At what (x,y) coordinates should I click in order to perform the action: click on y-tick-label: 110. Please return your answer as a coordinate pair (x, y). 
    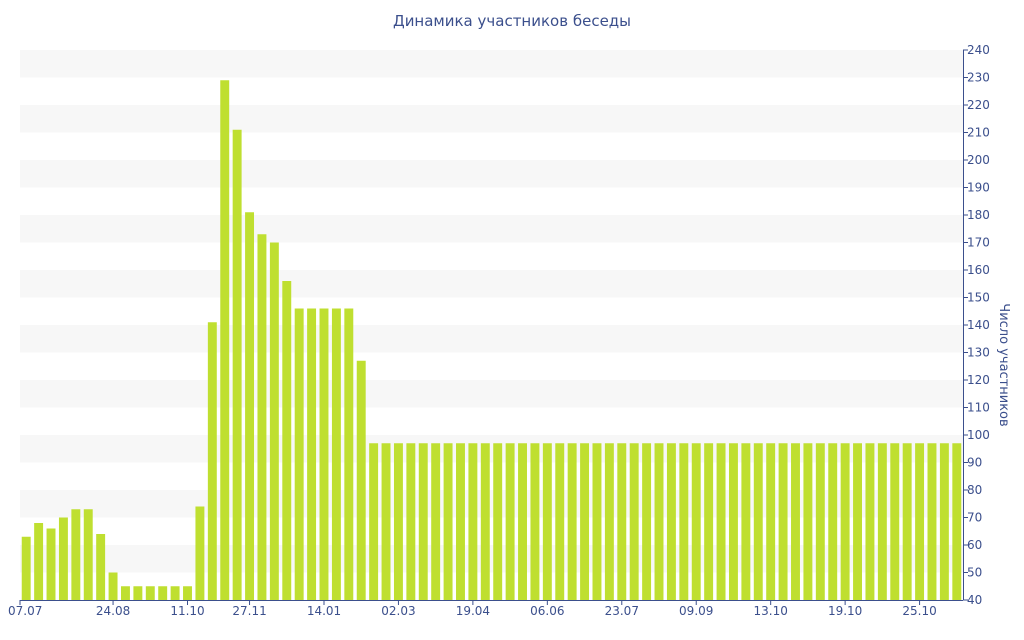
    Looking at the image, I should click on (978, 408).